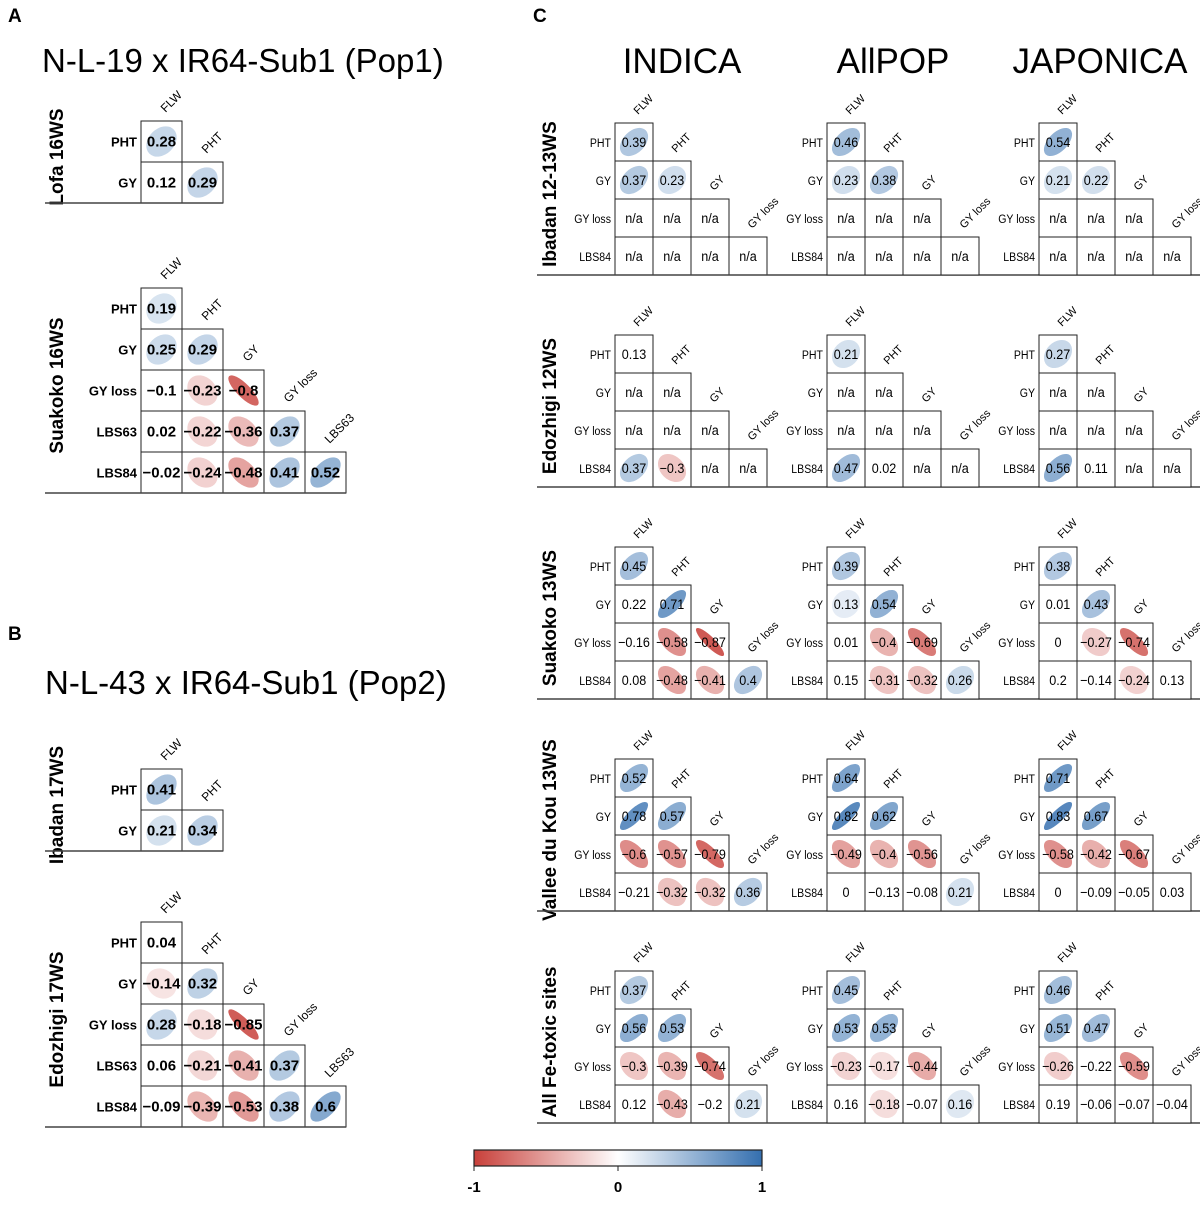 The width and height of the screenshot is (1200, 1220). What do you see at coordinates (325, 1107) in the screenshot?
I see `cell-value: 0.6` at bounding box center [325, 1107].